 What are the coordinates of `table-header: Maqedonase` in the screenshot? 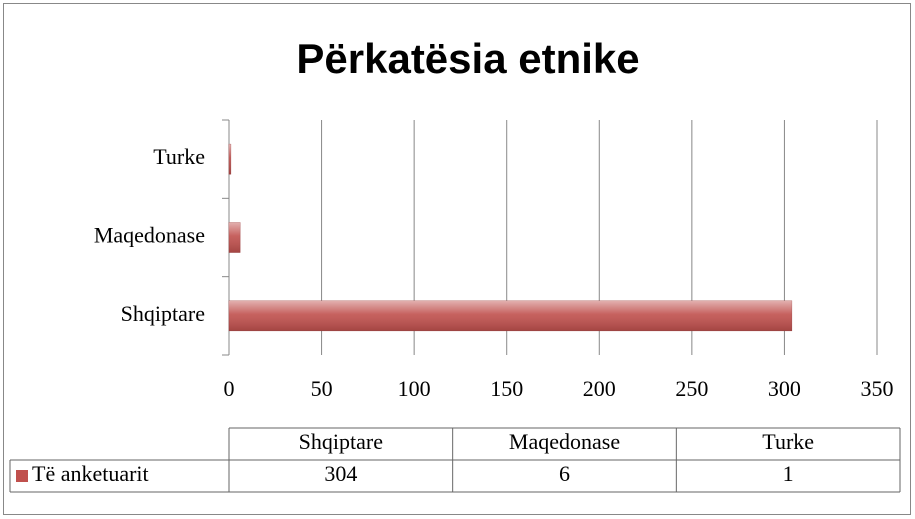 It's located at (564, 441).